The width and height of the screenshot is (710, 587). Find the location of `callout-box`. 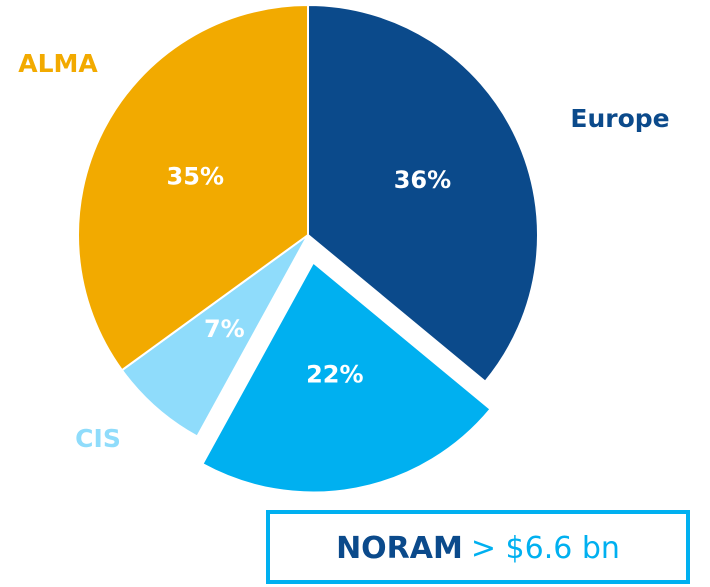

callout-box is located at coordinates (478, 547).